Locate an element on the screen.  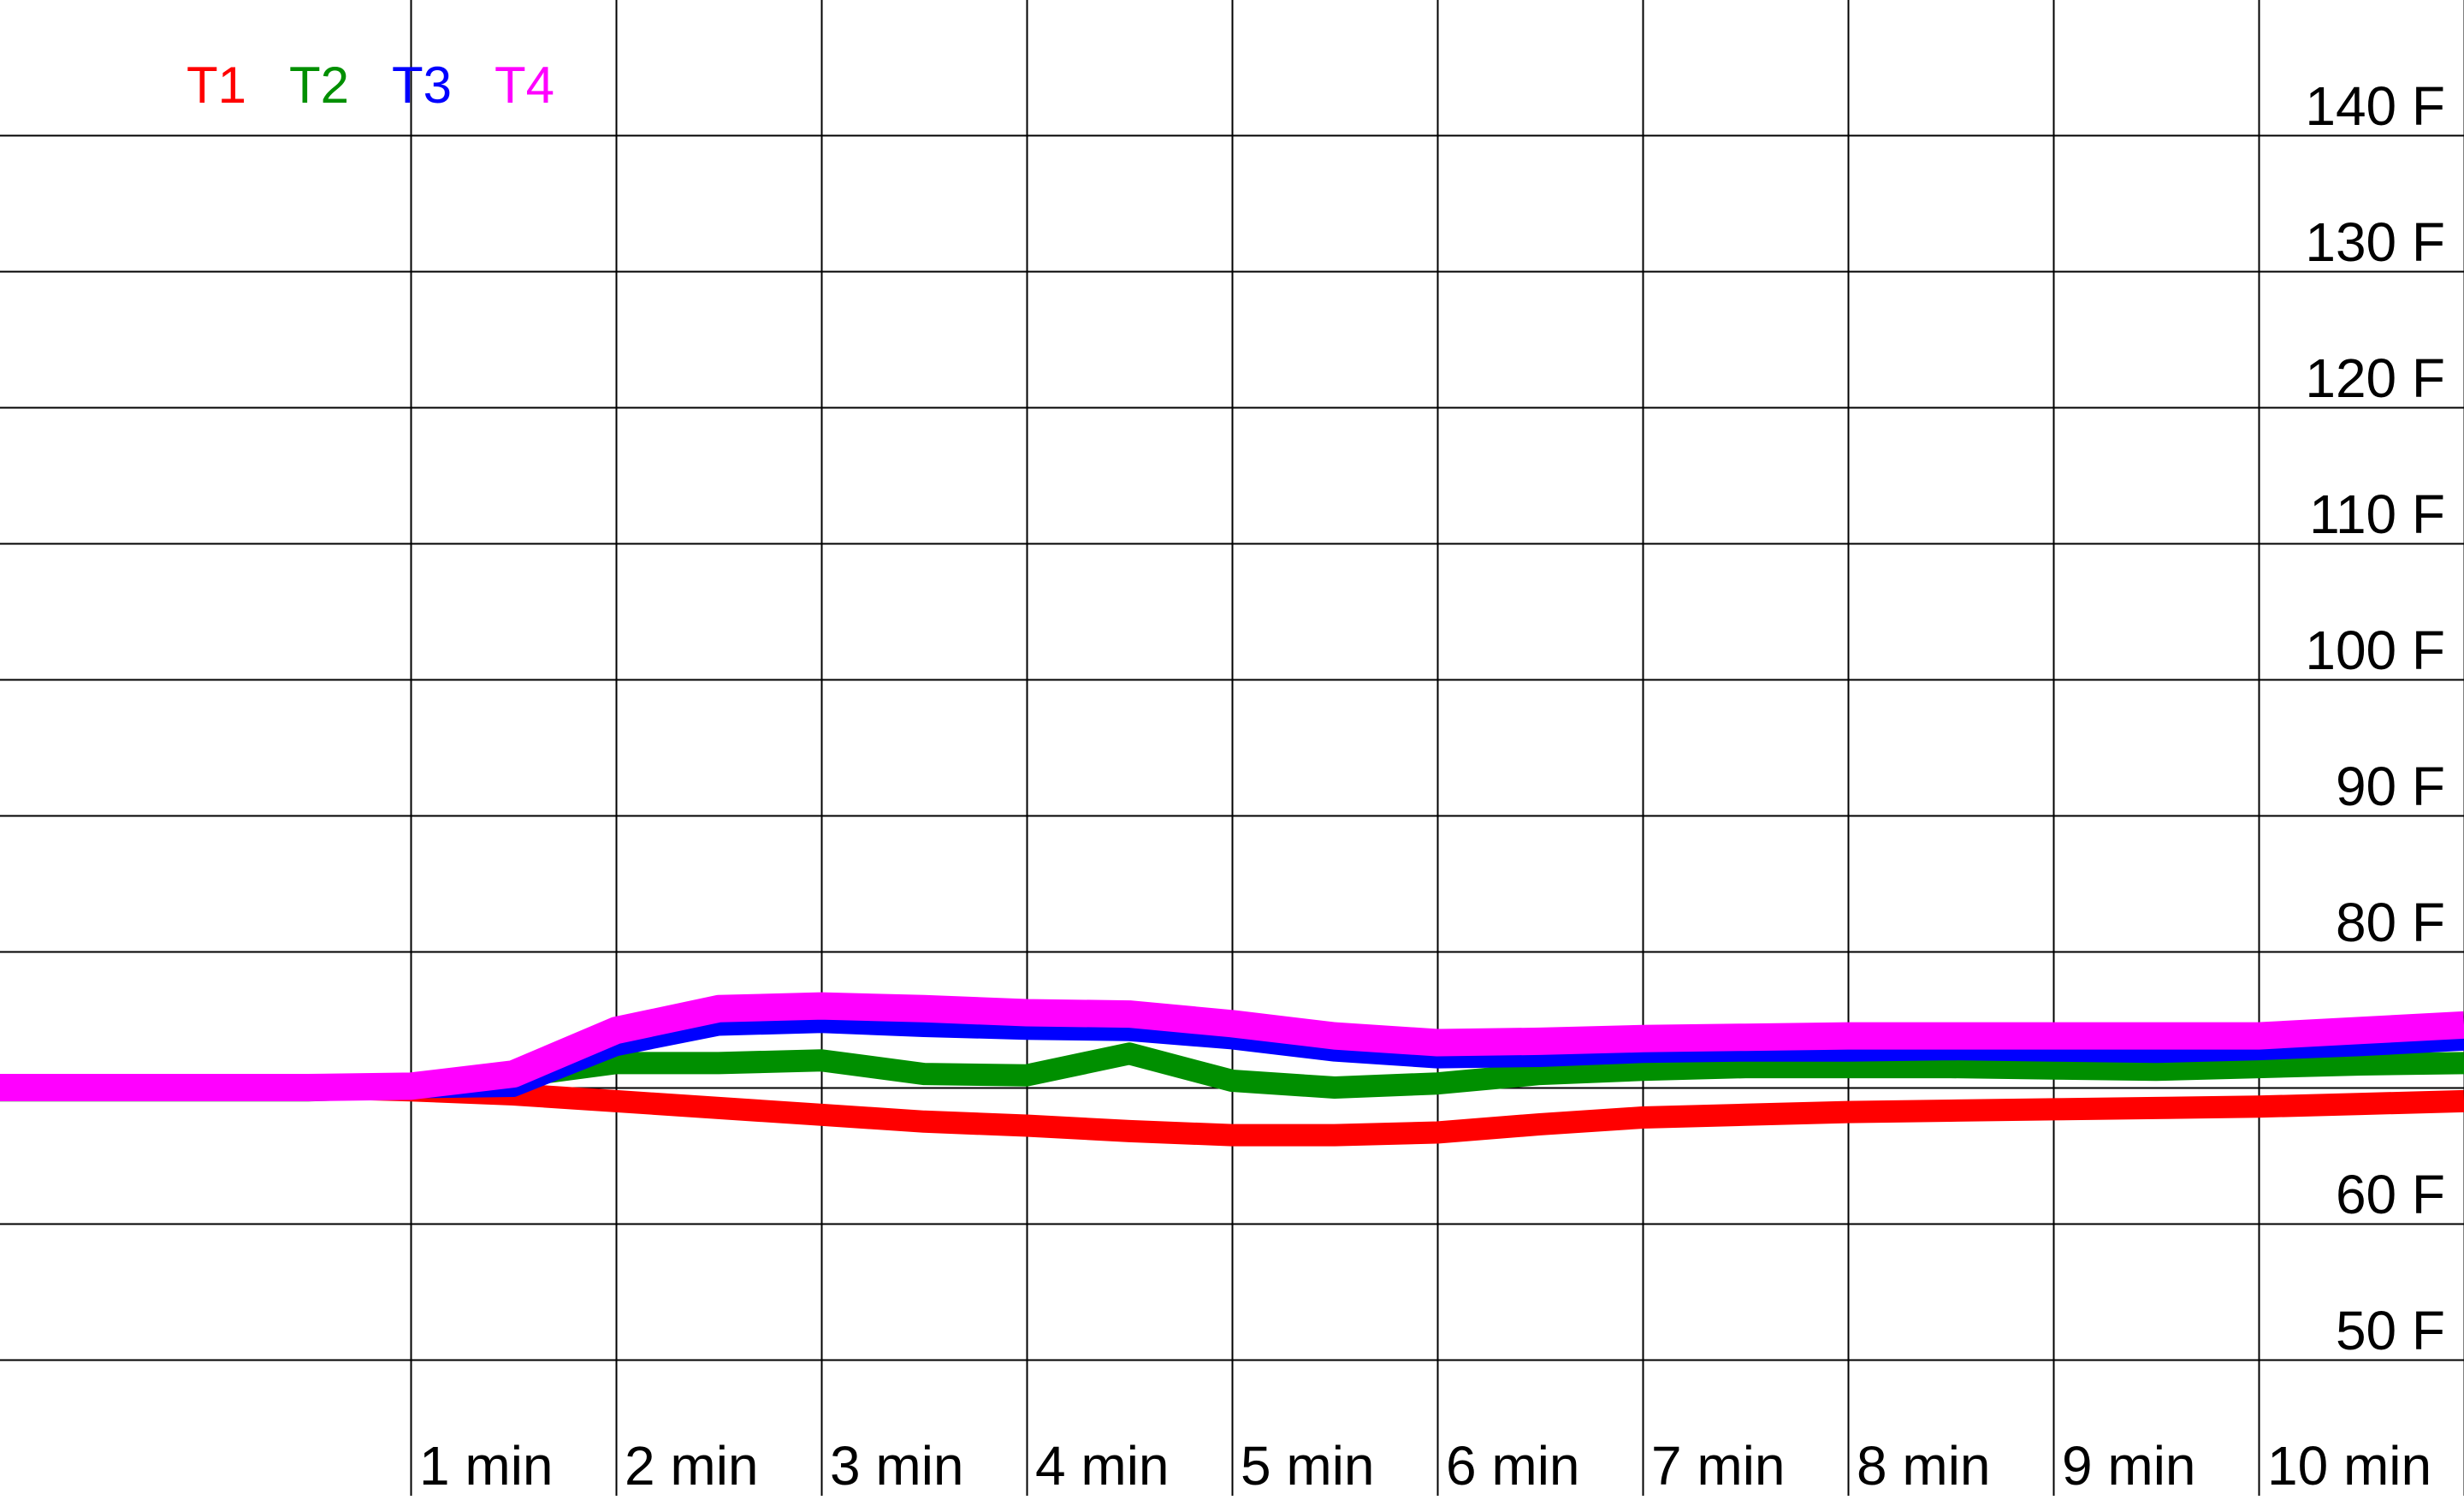
x-tick-label: 1 min is located at coordinates (486, 1465).